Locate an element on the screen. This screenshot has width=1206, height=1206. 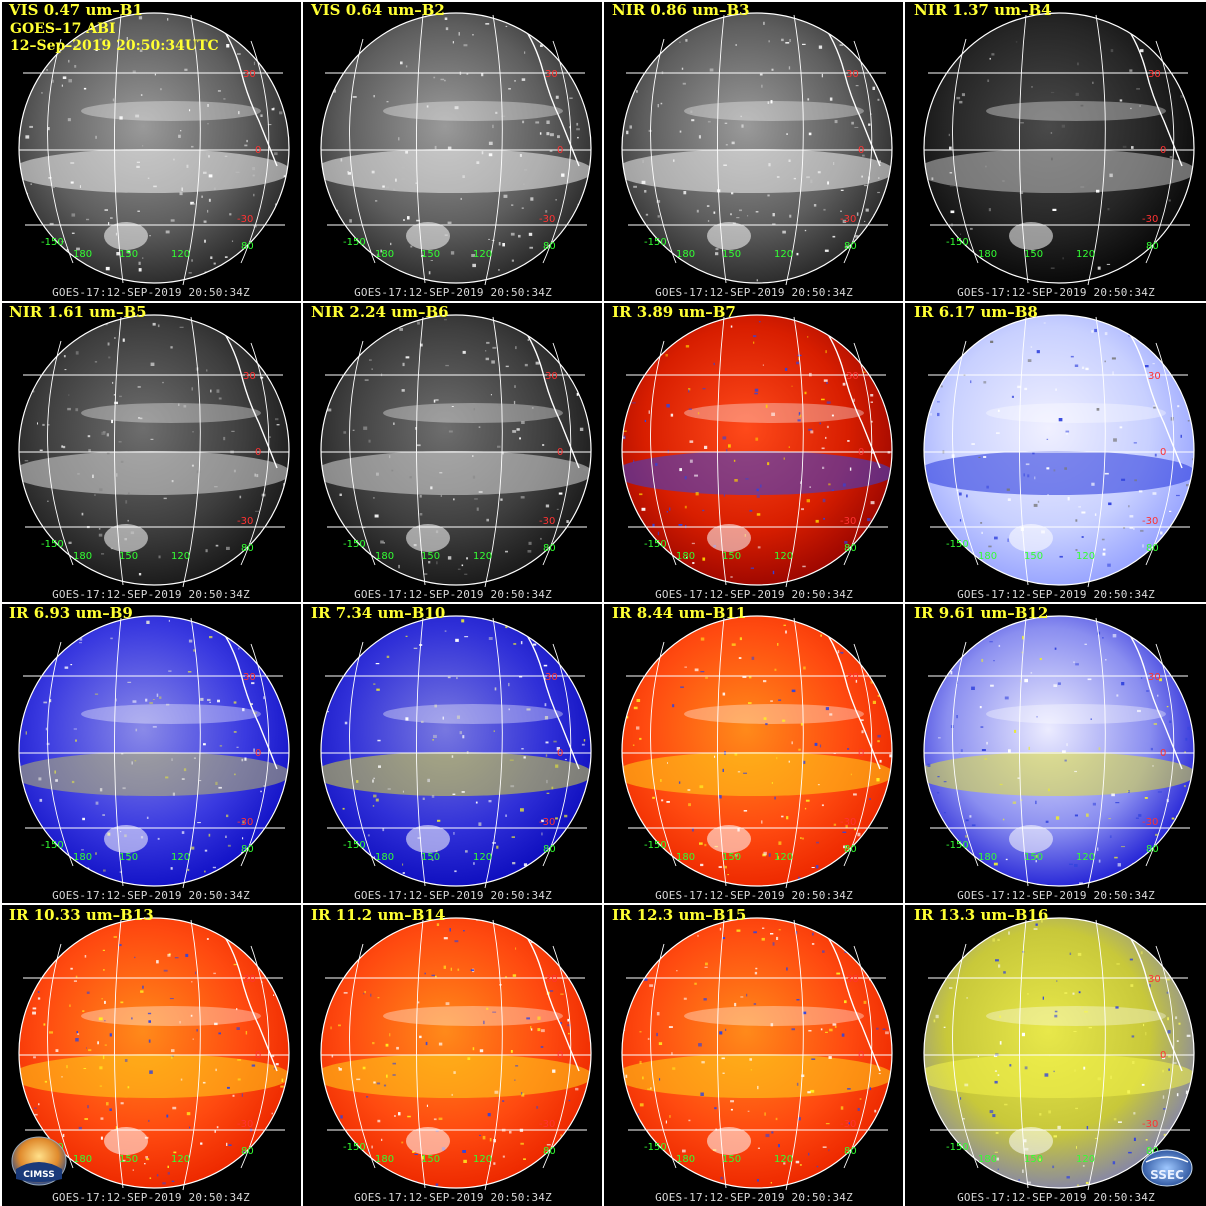
band-title: IR 7.34 um–B10 is located at coordinates (378, 613).